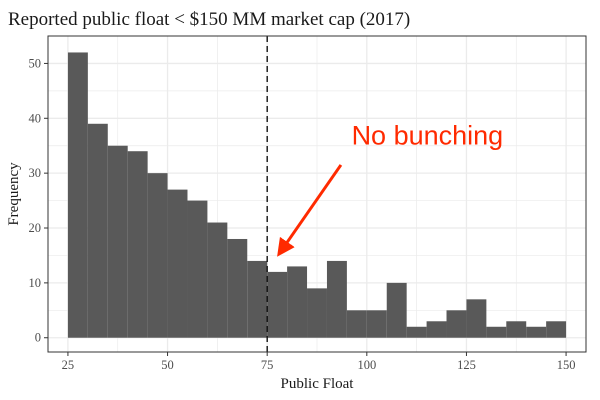 The width and height of the screenshot is (600, 400). What do you see at coordinates (35, 173) in the screenshot?
I see `y-tick-label: 30` at bounding box center [35, 173].